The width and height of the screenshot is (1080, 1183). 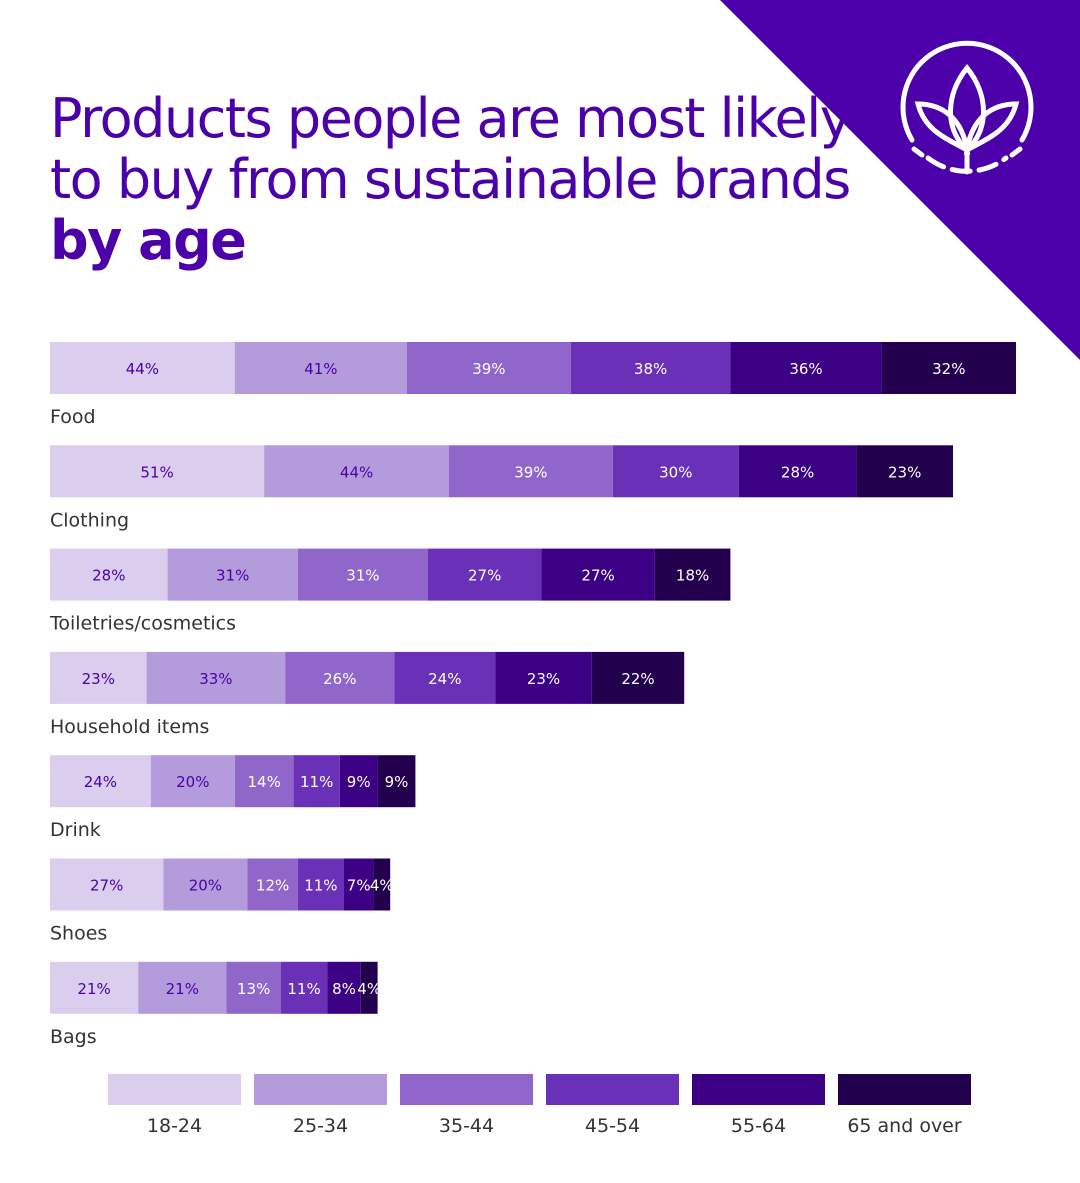 I want to click on data-label-drink-18-24: 24%, so click(x=100, y=782).